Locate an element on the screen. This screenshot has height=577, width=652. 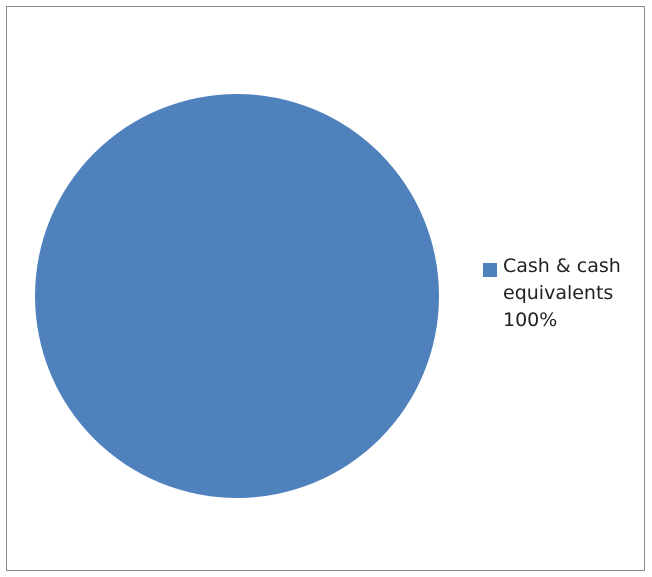
legend: Cash & cash equivalents 100% is located at coordinates (563, 293).